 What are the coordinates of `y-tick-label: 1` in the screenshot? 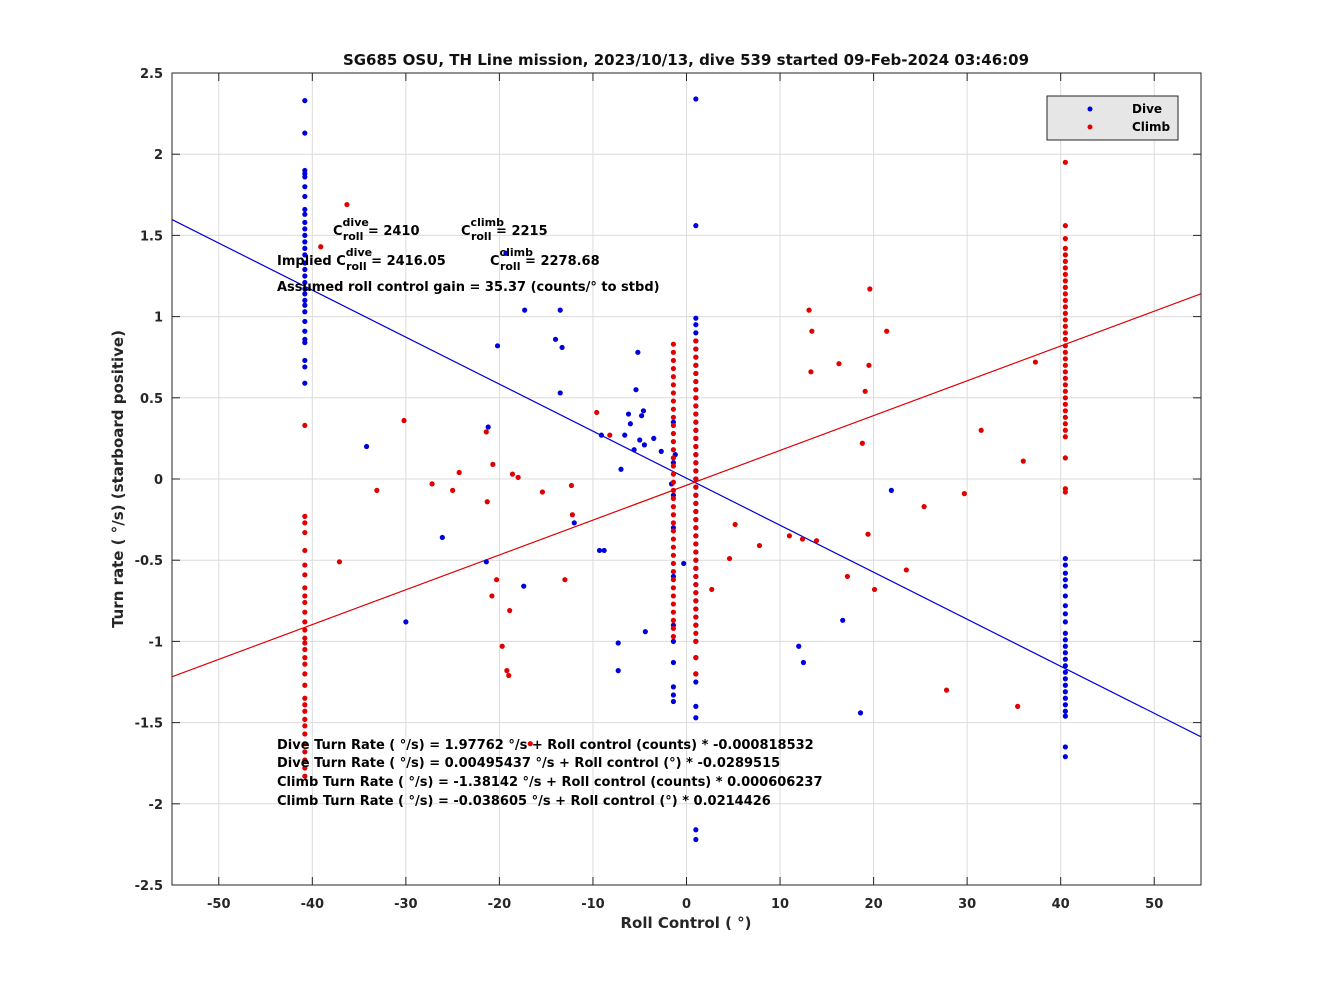 It's located at (158, 318).